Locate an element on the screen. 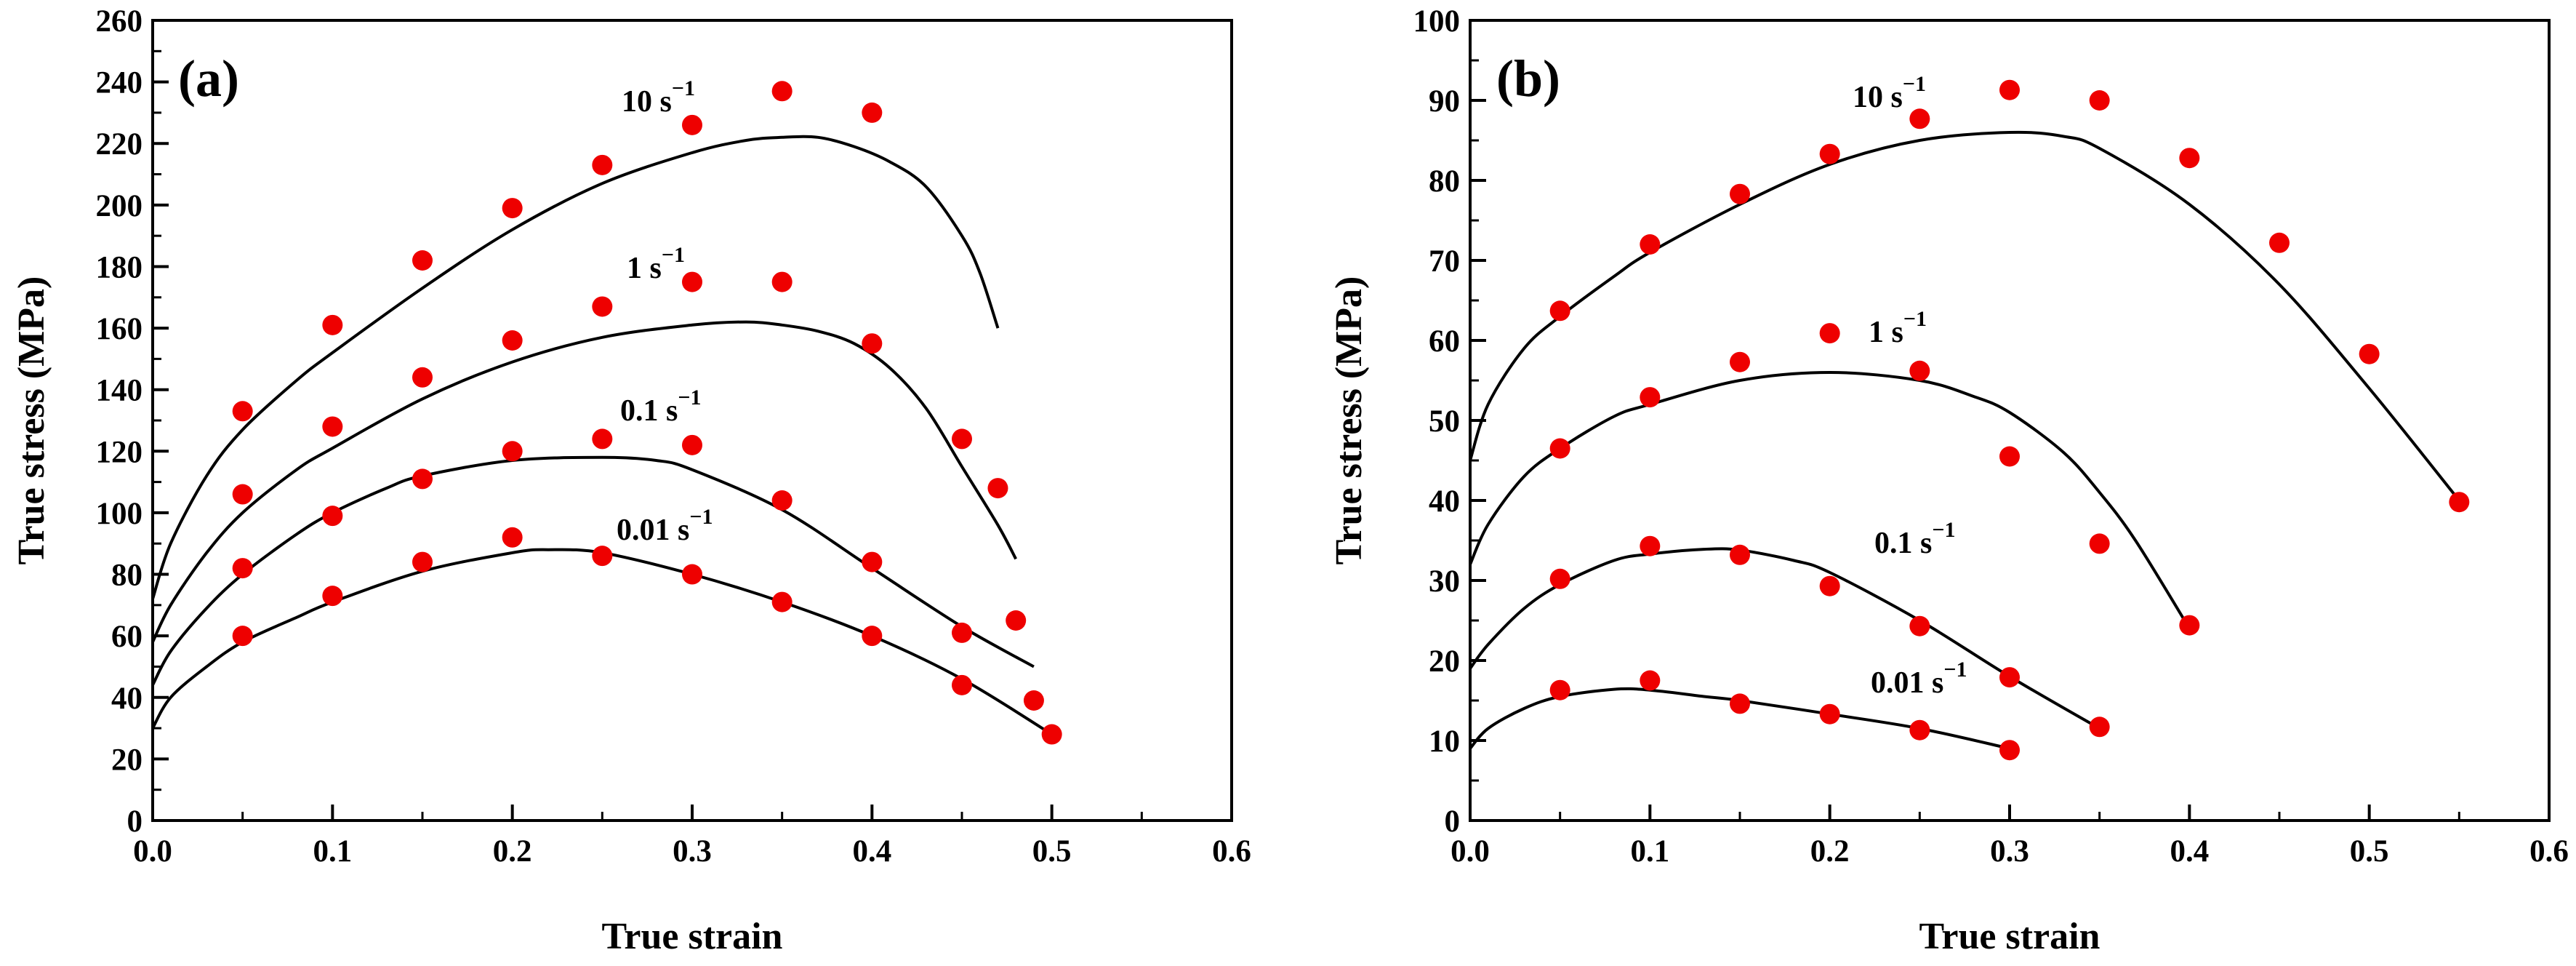  panel-a-x-tick-label: 0.4 is located at coordinates (872, 852).